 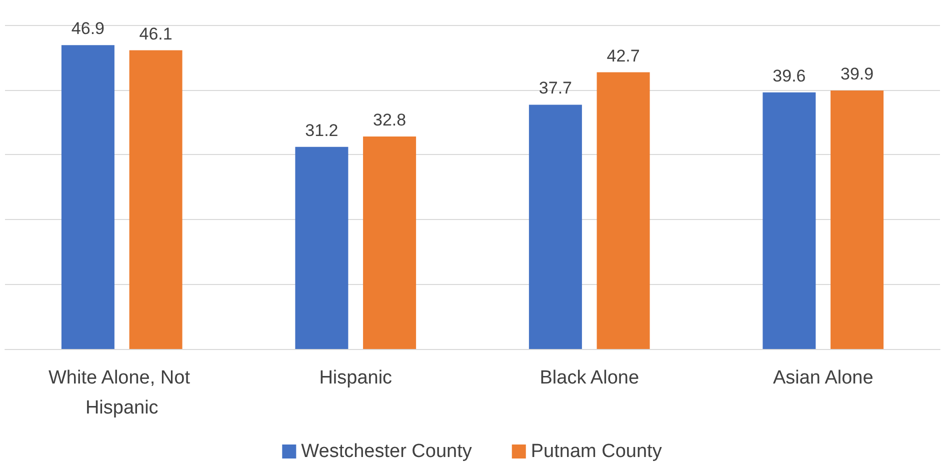 What do you see at coordinates (789, 76) in the screenshot?
I see `data-label: 39.6` at bounding box center [789, 76].